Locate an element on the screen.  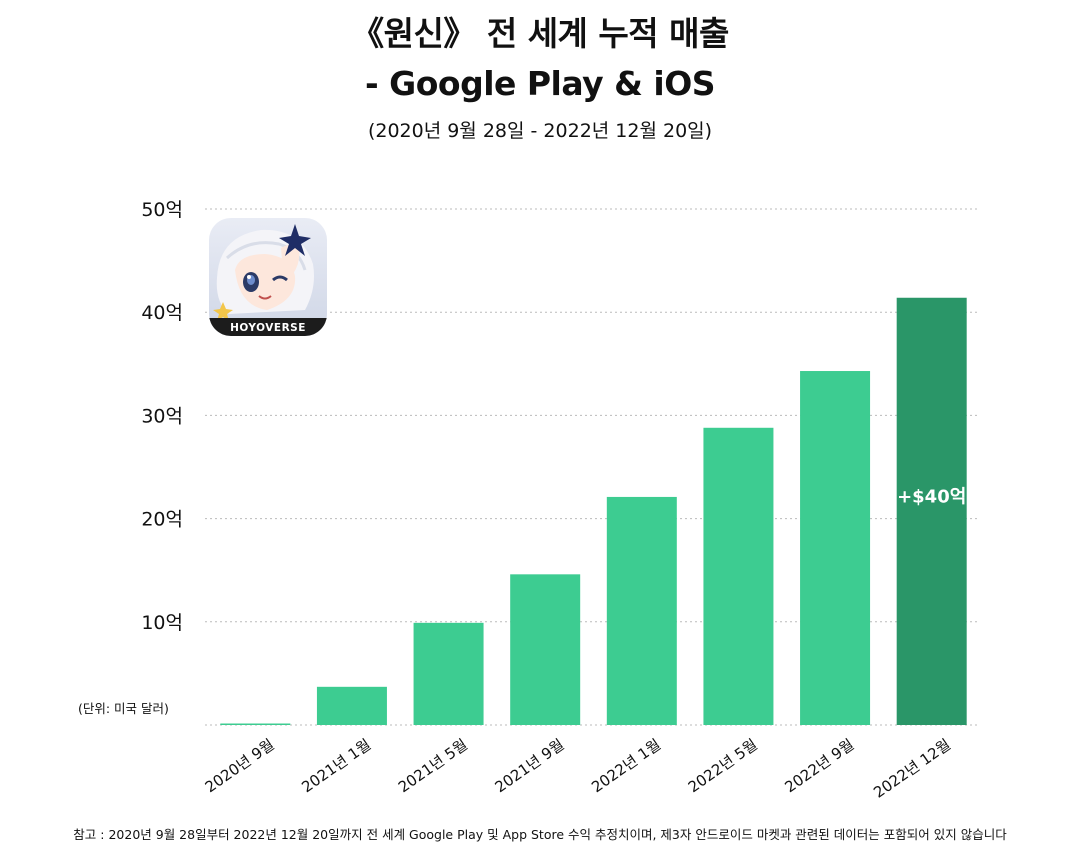
y-tick-label: 10억 is located at coordinates (162, 623).